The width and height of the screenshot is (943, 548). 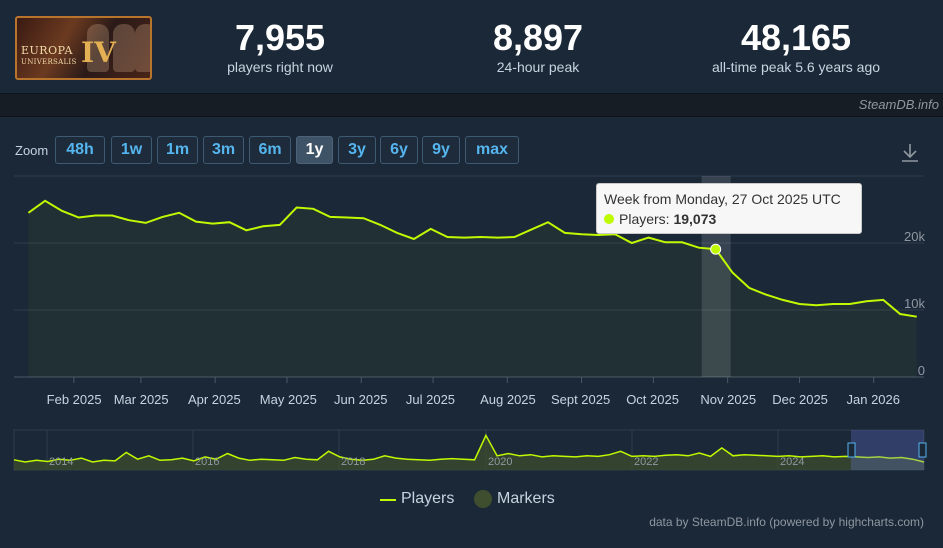 I want to click on navigator-year-label: 2014, so click(x=61, y=462).